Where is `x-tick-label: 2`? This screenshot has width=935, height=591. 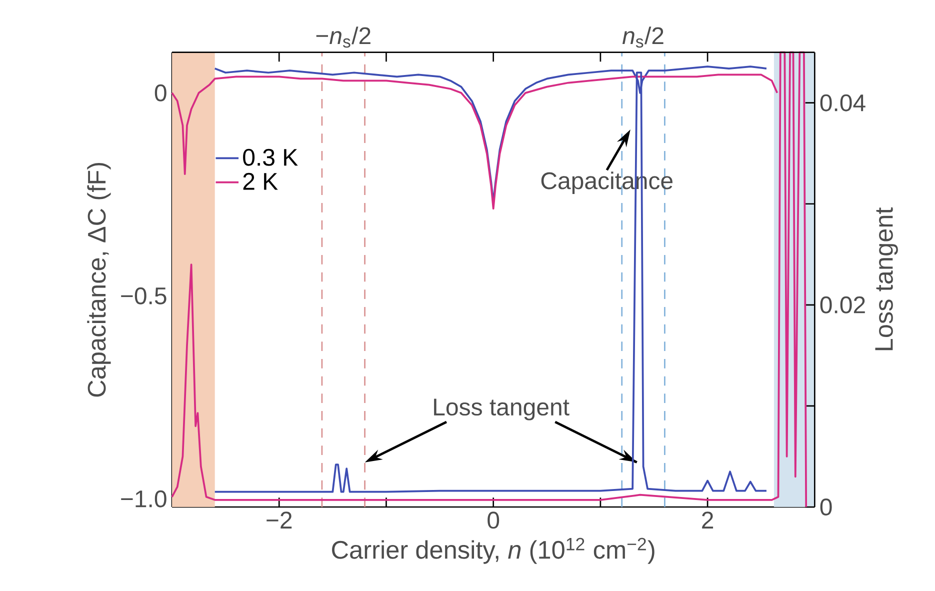
x-tick-label: 2 is located at coordinates (708, 520).